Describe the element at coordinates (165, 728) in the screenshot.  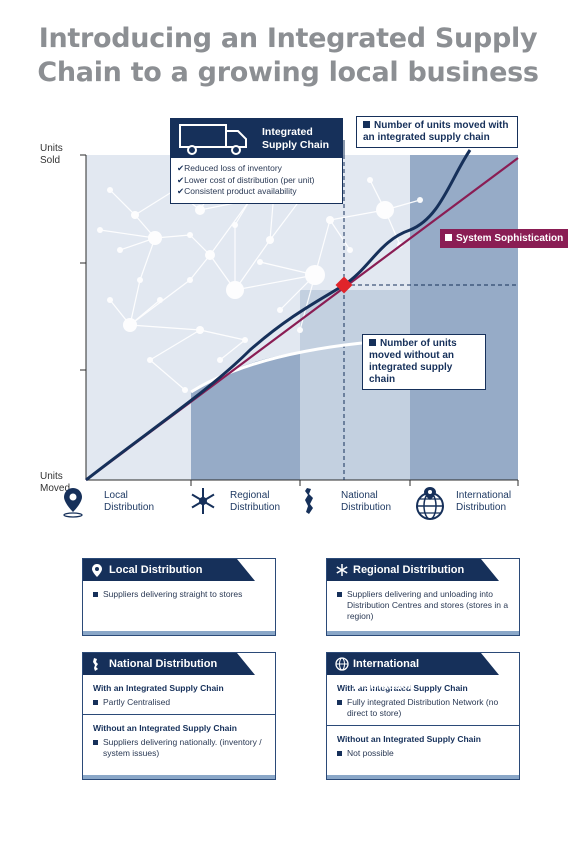
I see `card-national-without-heading: Without an Integrated Supply Chain` at that location.